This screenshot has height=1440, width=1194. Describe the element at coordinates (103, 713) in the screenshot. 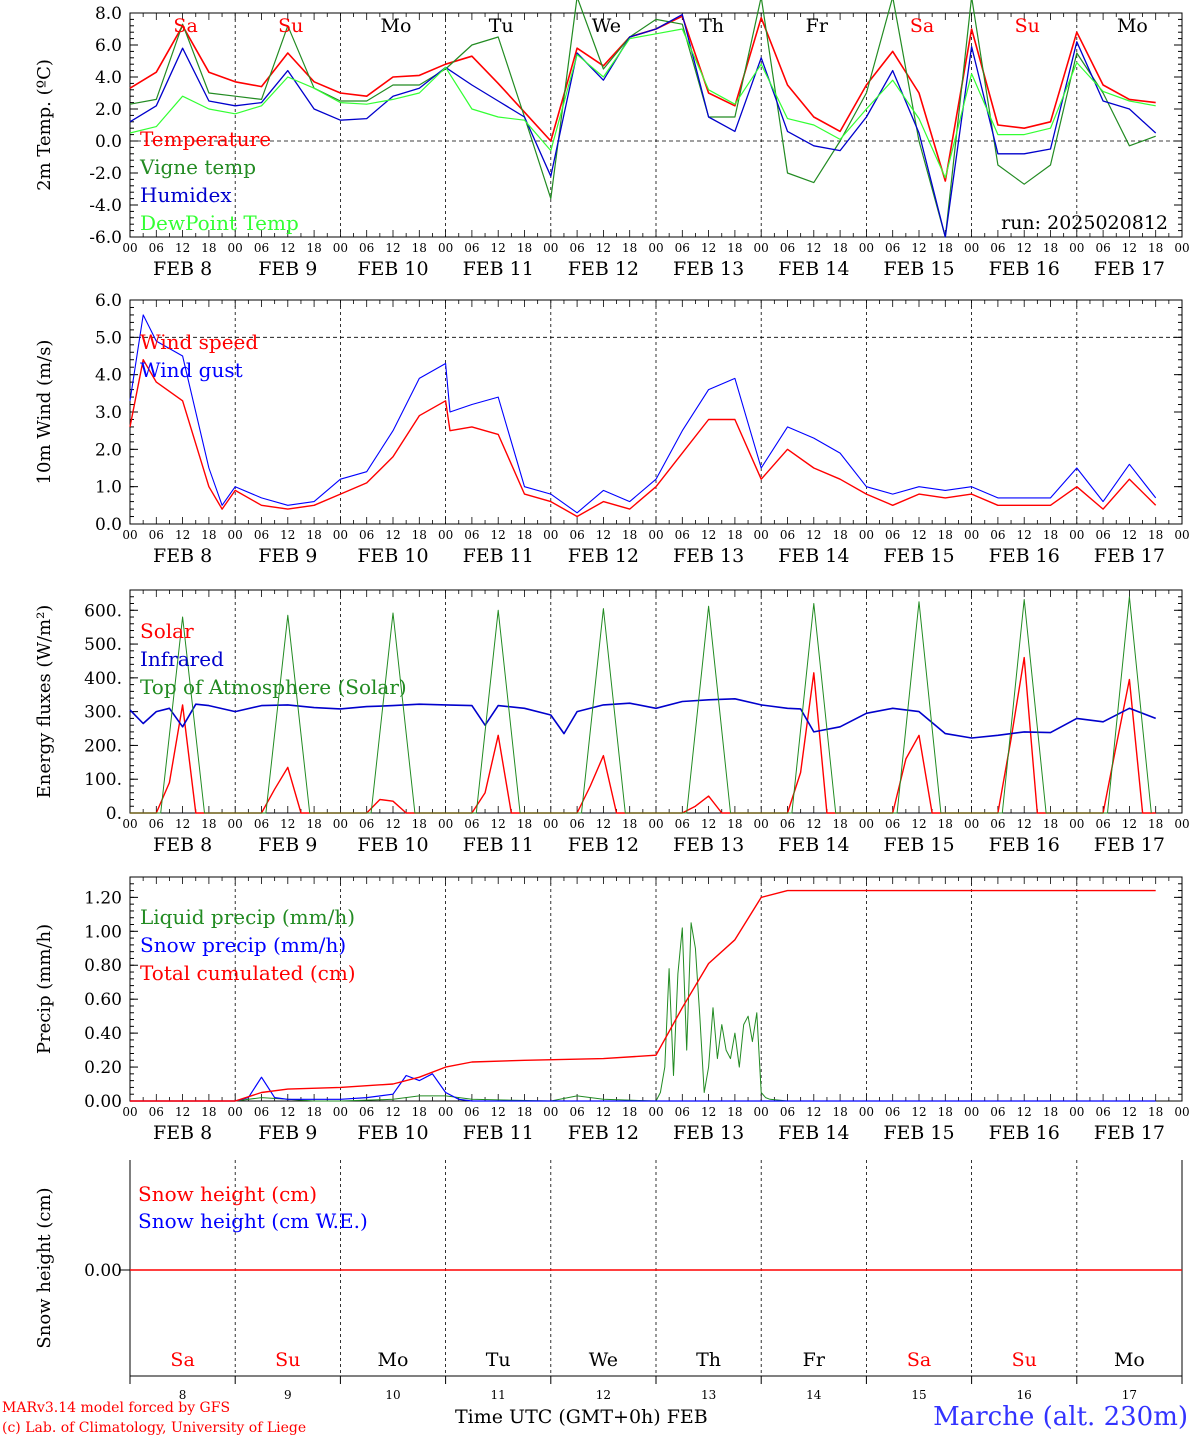

I see `y-tick-label: 300.` at that location.